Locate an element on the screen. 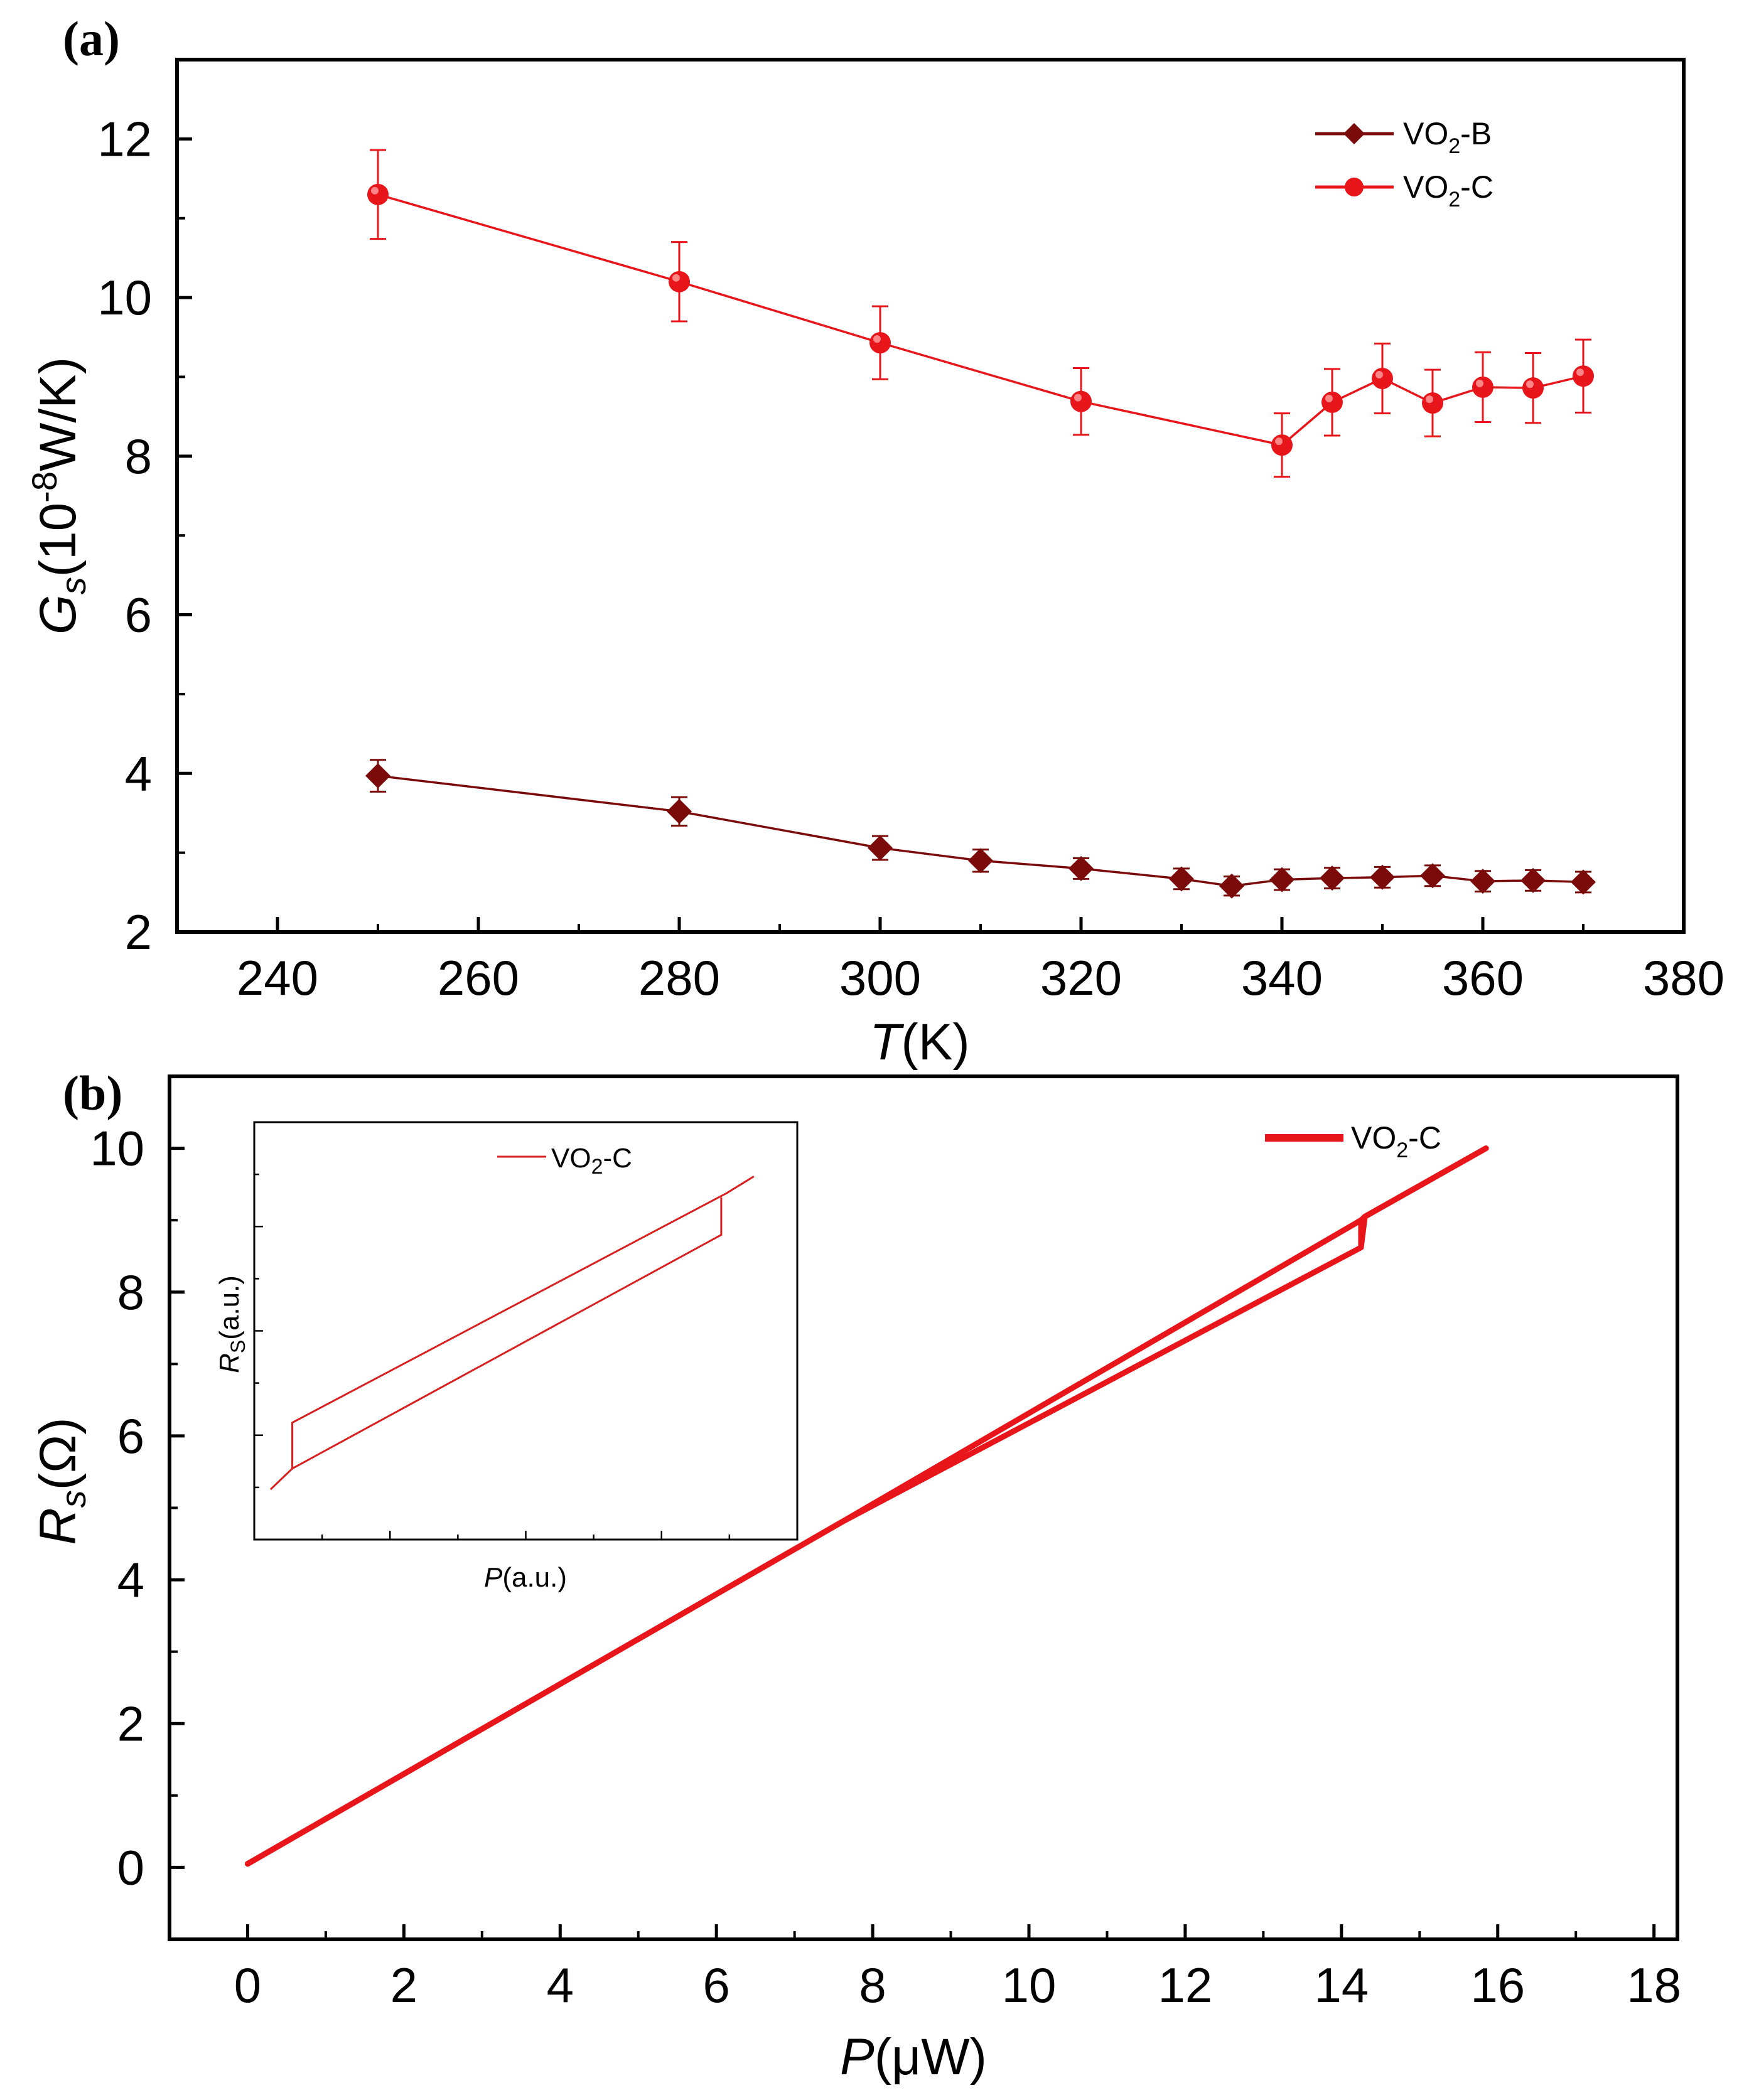 The height and width of the screenshot is (2100, 1749). inset-plot: VO2-C P(a.u.) RS(a.u.) is located at coordinates (506, 1357).